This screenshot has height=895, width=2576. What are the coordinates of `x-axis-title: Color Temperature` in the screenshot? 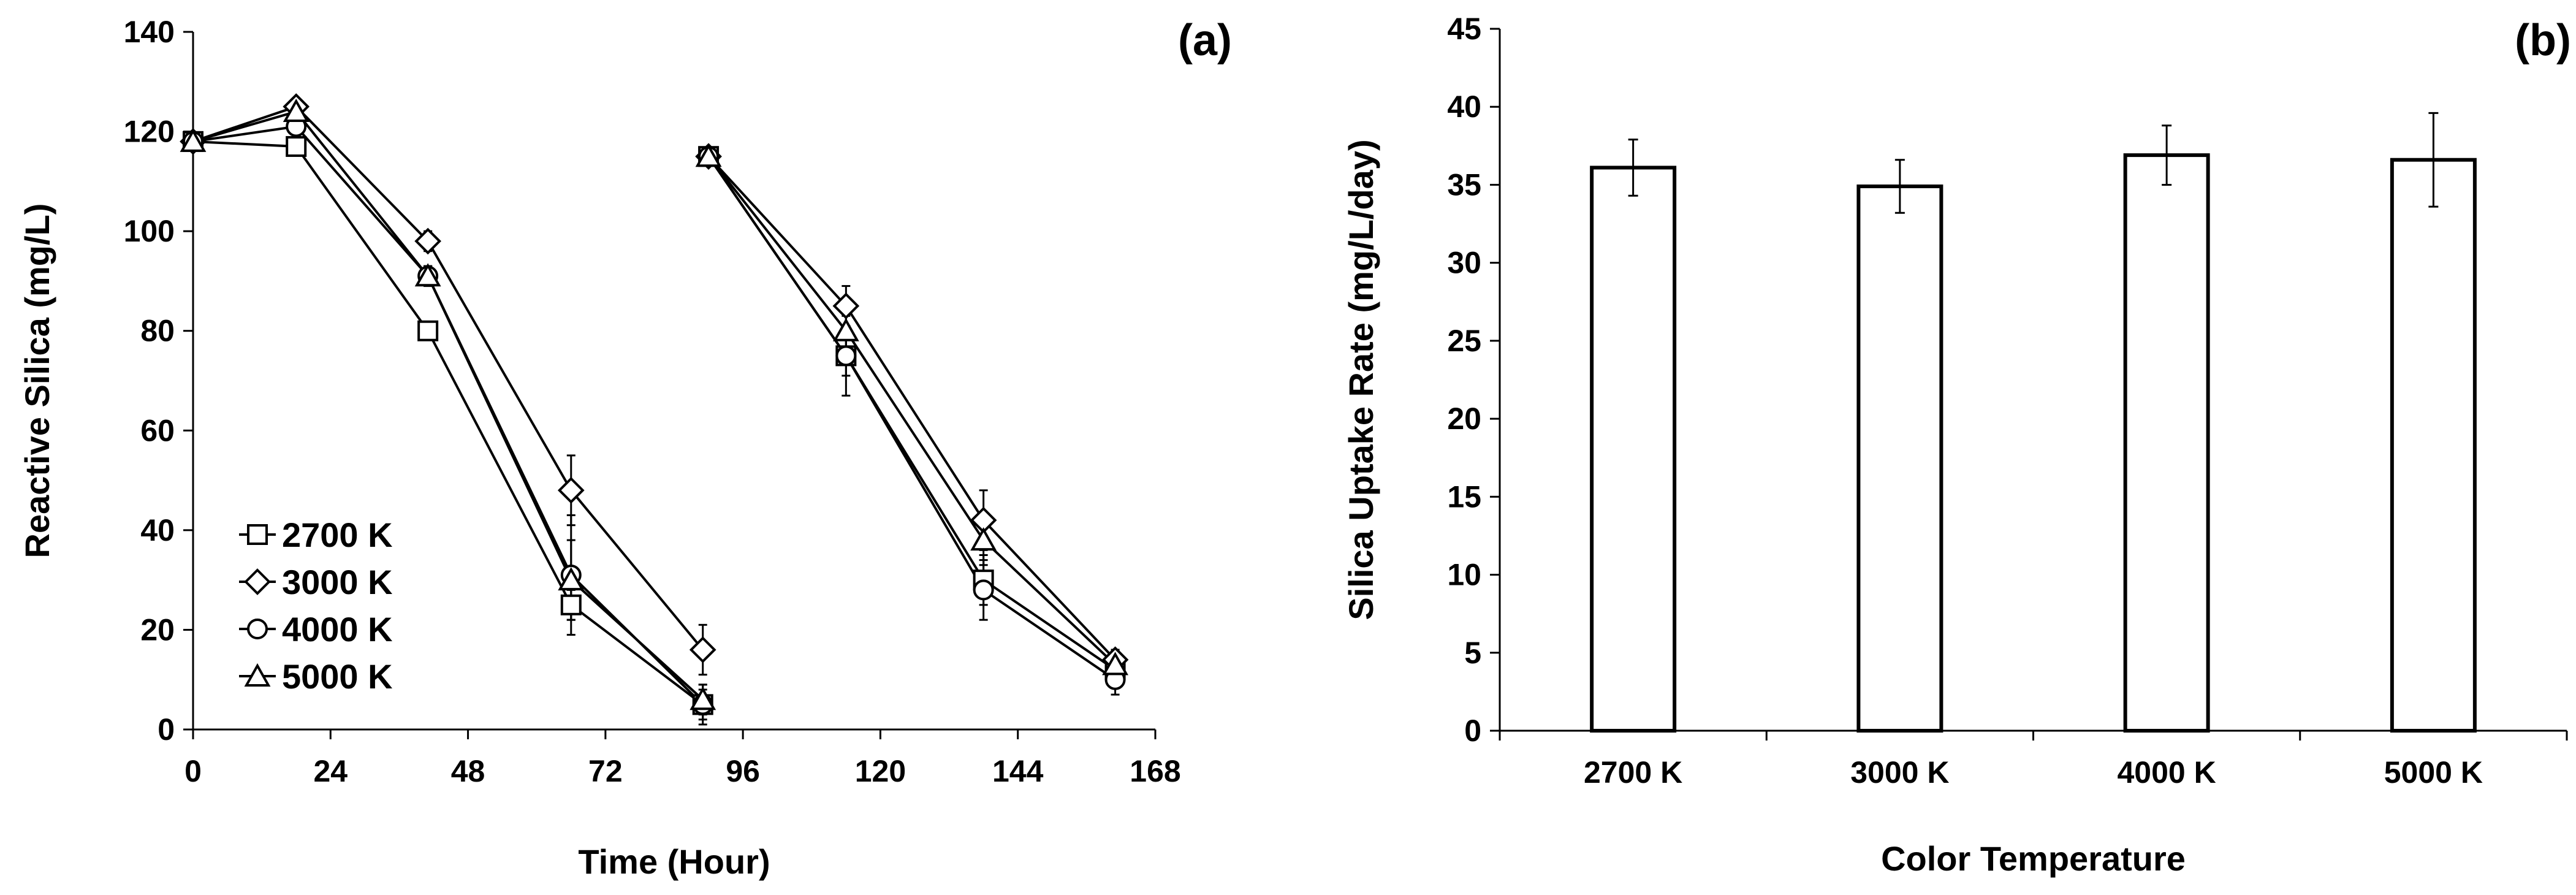 It's located at (2033, 858).